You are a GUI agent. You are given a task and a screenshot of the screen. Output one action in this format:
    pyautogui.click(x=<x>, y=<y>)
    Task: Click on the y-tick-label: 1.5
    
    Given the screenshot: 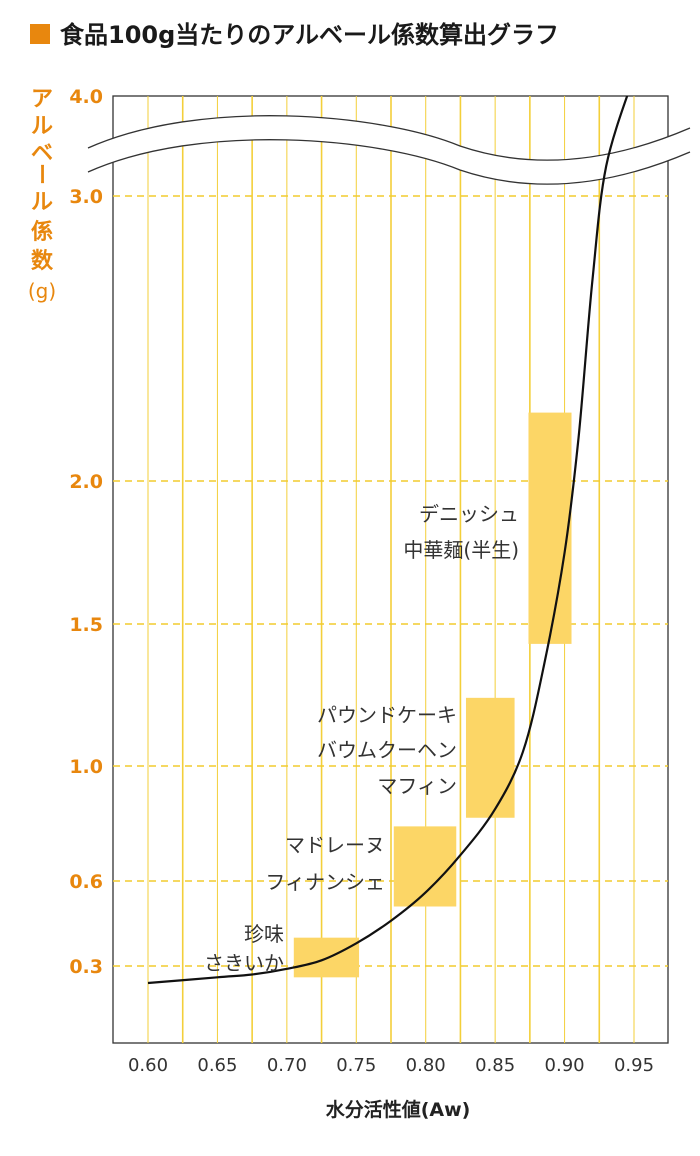 What is the action you would take?
    pyautogui.click(x=86, y=625)
    